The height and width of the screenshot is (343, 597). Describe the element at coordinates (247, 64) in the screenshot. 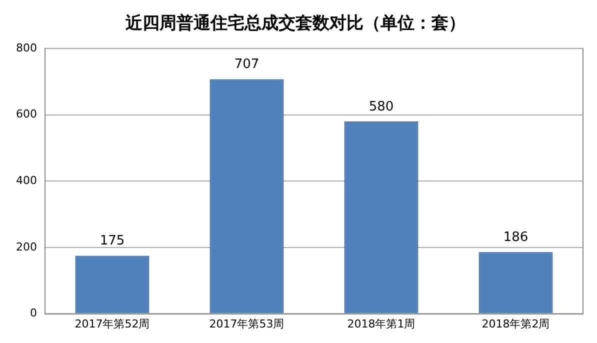

I see `data-label: 707` at that location.